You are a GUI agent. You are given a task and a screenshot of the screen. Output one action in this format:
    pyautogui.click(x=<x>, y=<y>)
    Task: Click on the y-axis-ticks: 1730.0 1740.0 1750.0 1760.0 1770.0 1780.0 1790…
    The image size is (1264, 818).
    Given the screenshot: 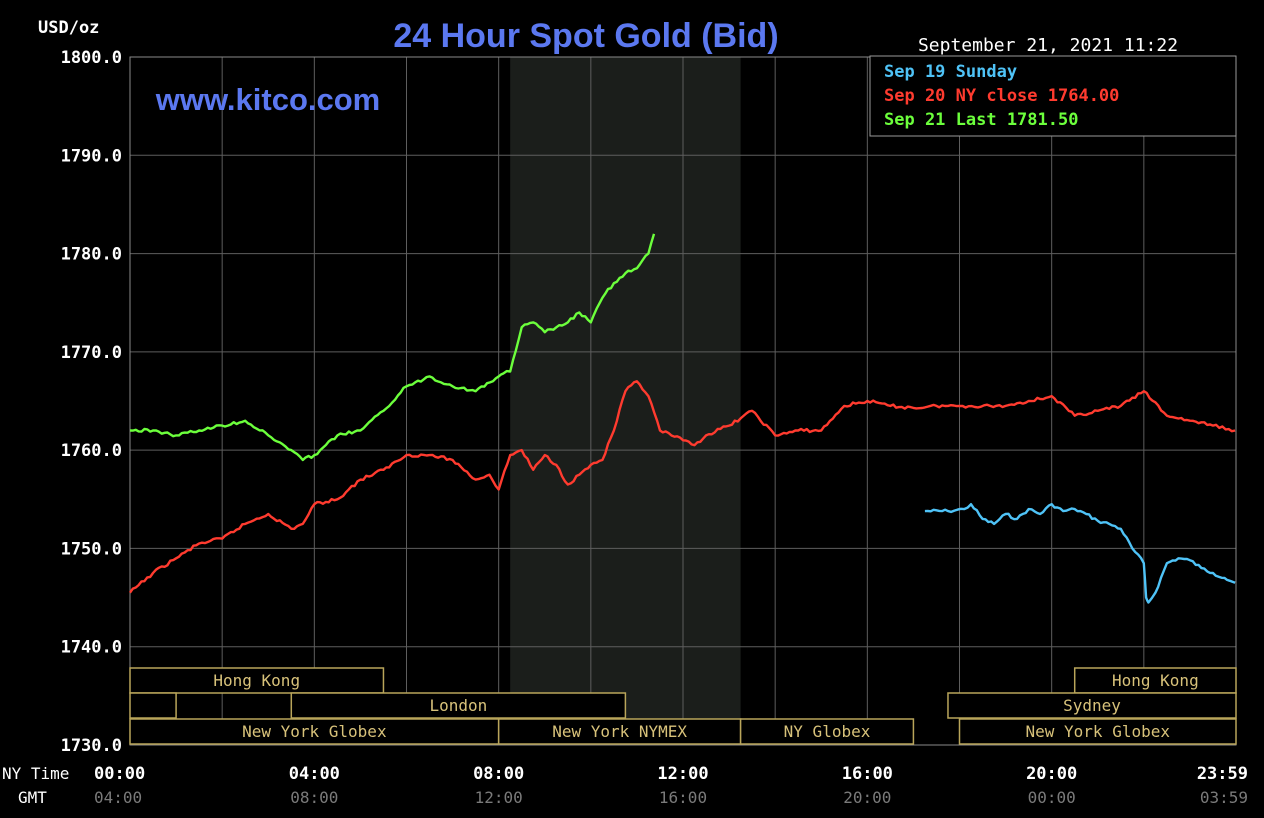 What is the action you would take?
    pyautogui.click(x=91, y=402)
    